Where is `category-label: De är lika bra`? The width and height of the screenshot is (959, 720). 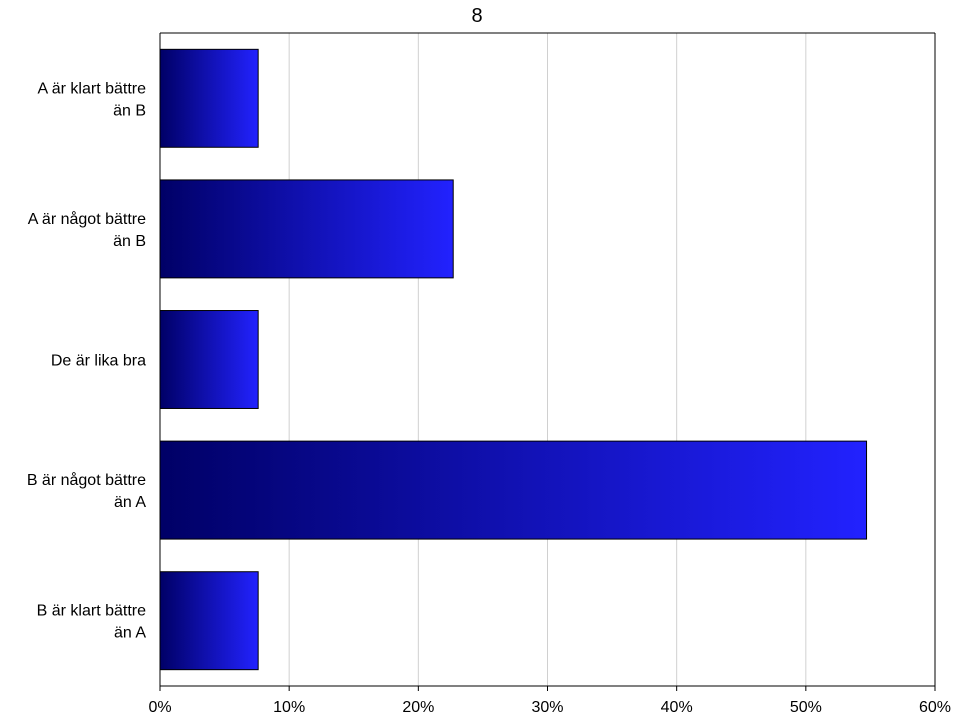 category-label: De är lika bra is located at coordinates (98, 361).